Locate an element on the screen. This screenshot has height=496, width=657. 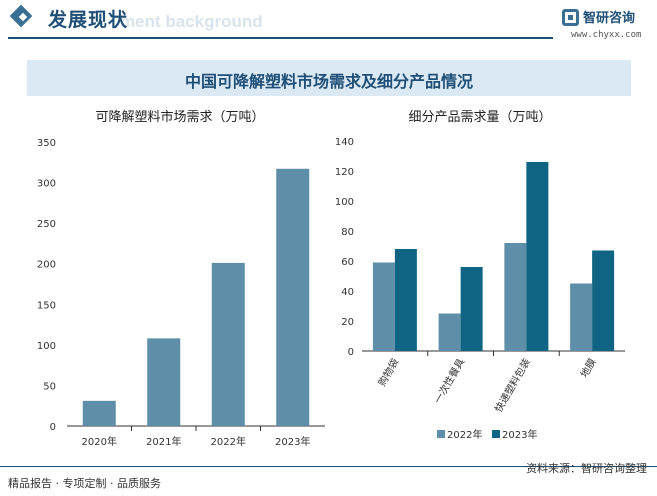
chart1-x-tick-label: 2020年 is located at coordinates (99, 441).